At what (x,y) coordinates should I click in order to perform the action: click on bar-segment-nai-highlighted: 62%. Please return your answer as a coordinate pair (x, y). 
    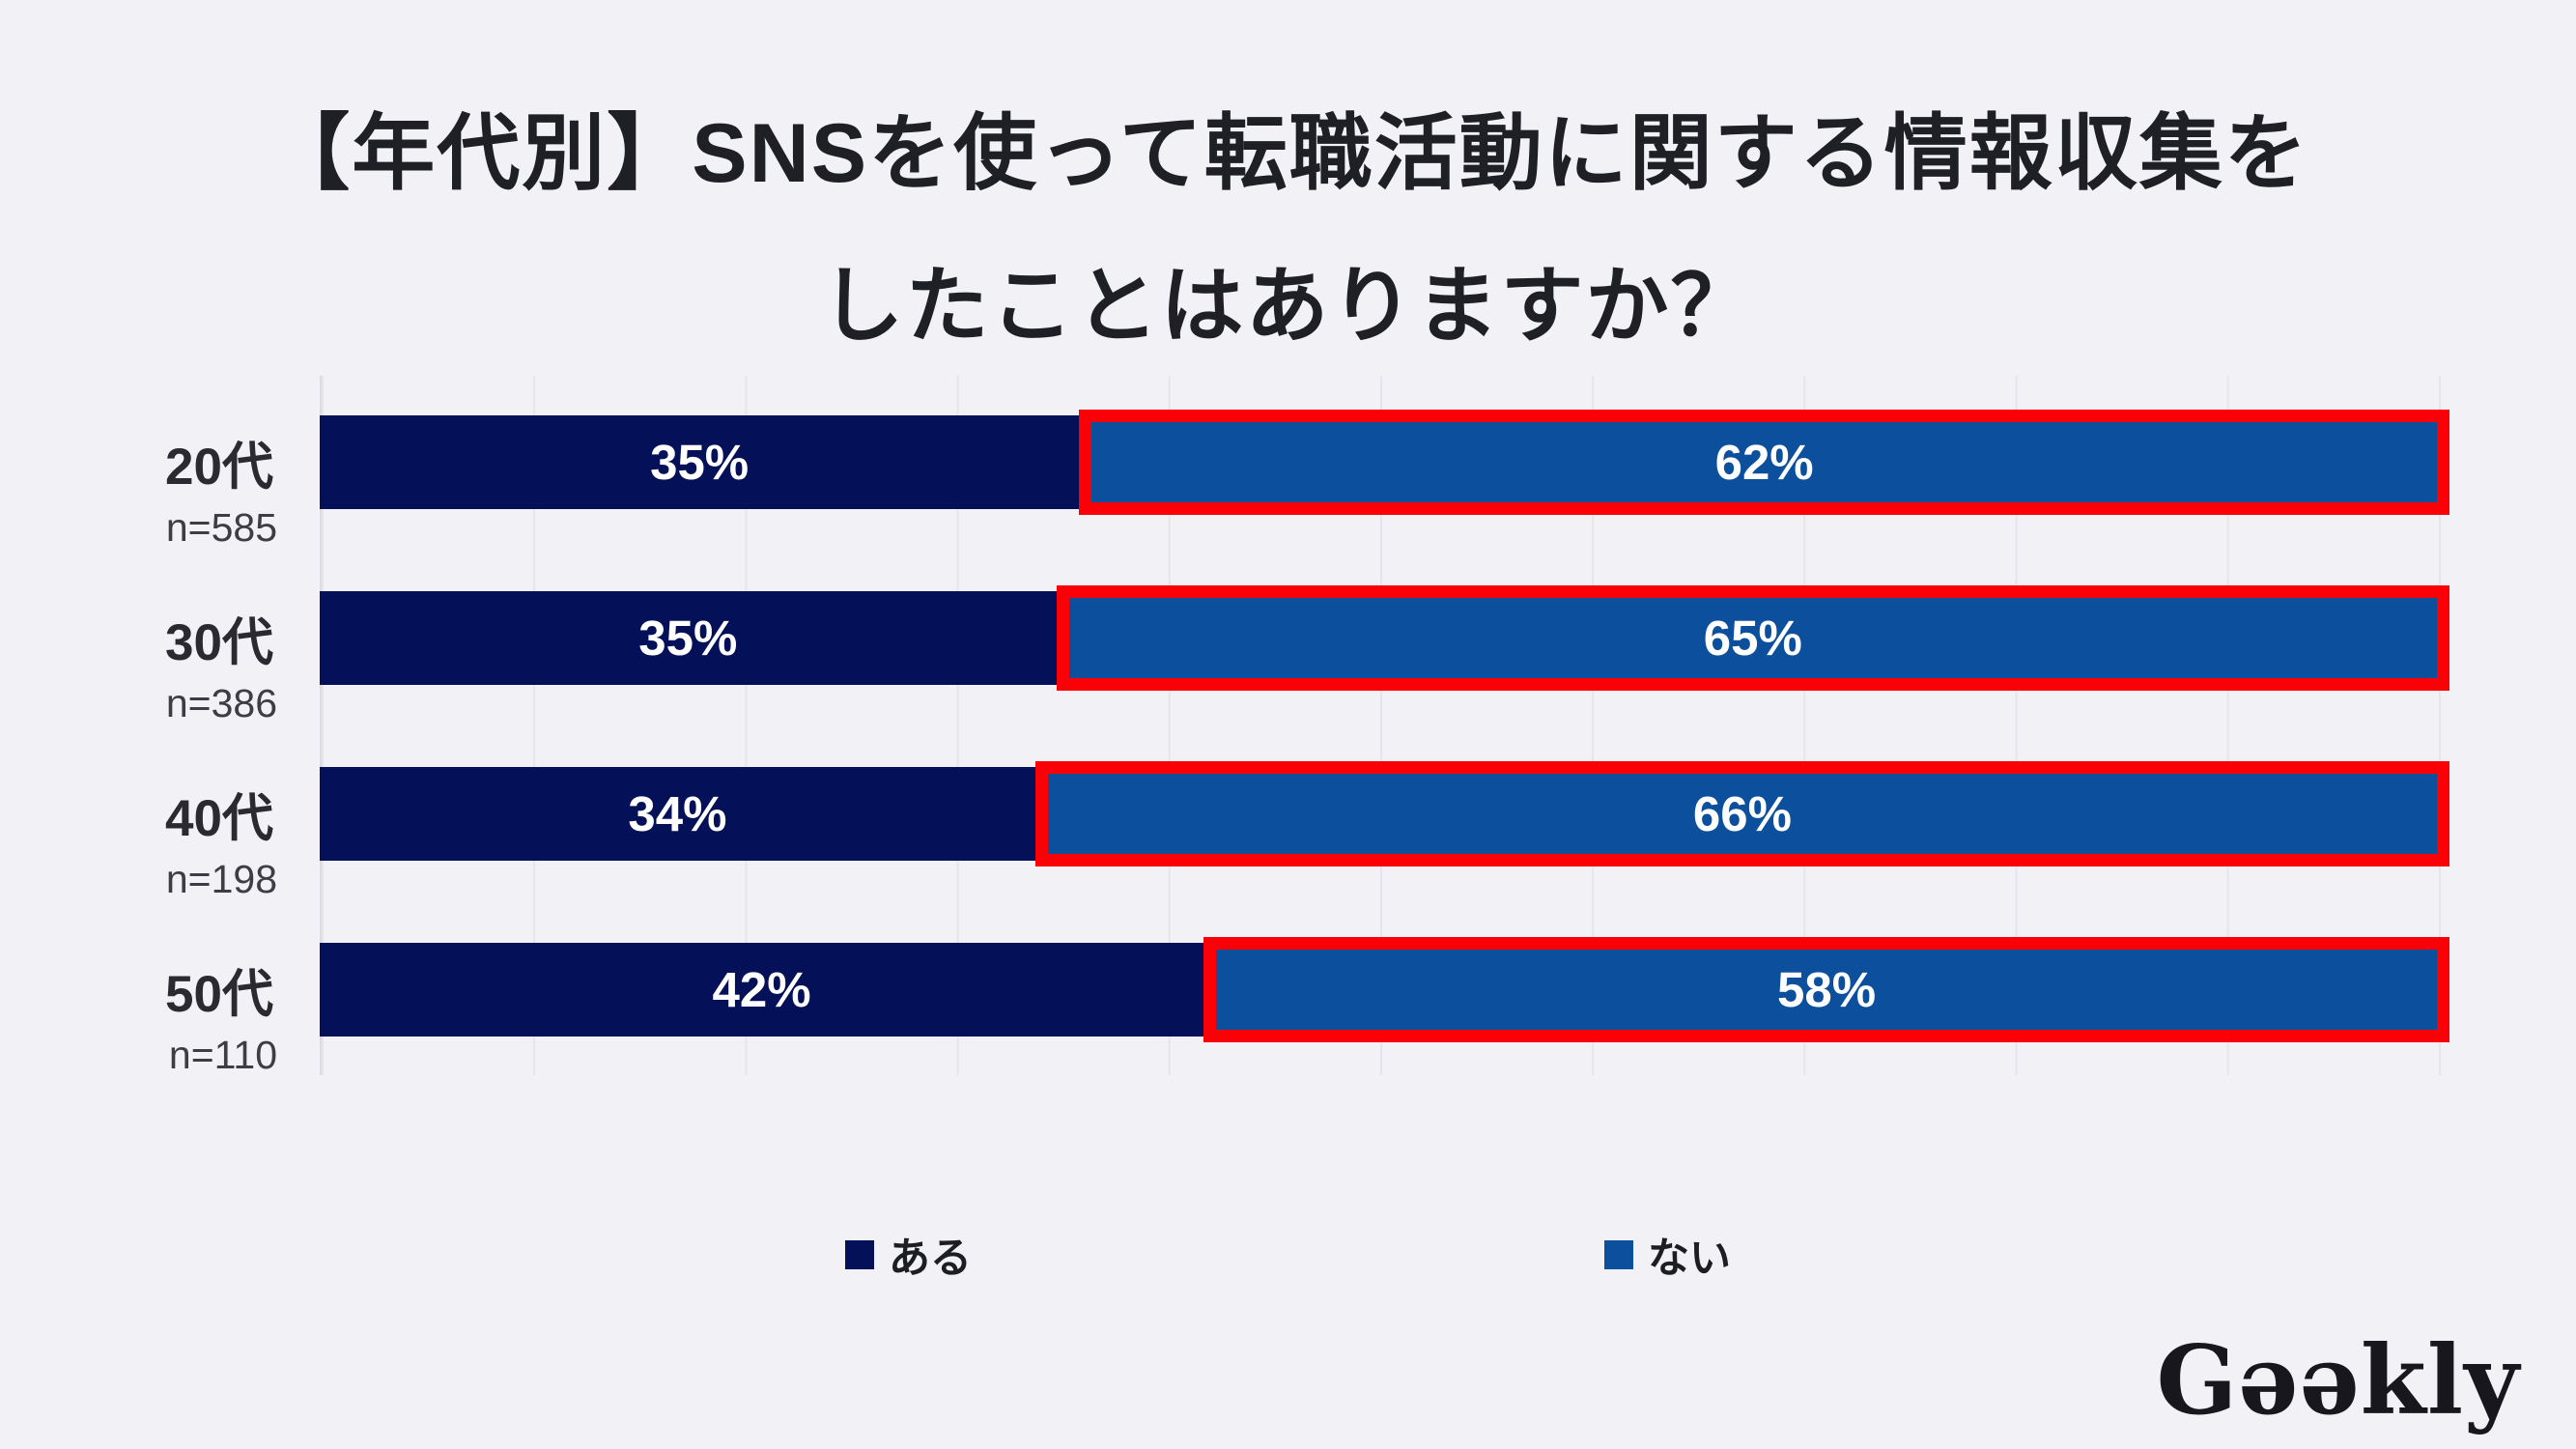
    Looking at the image, I should click on (1764, 462).